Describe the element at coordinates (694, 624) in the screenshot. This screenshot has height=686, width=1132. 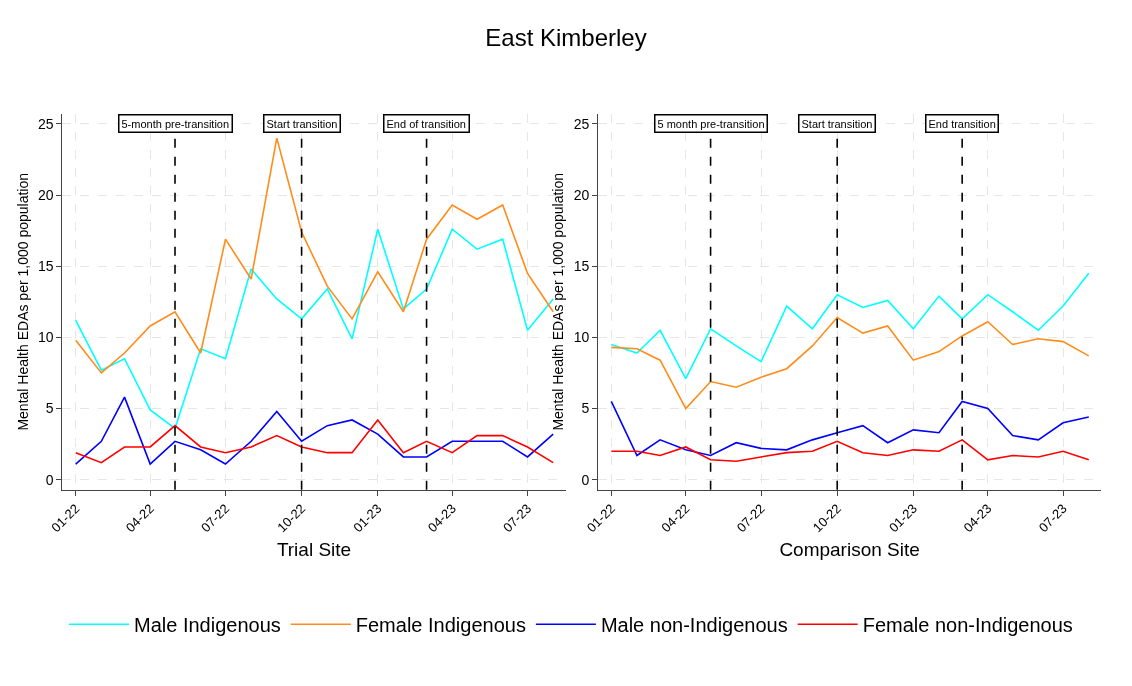
I see `legend-label: Male non-Indigenous` at that location.